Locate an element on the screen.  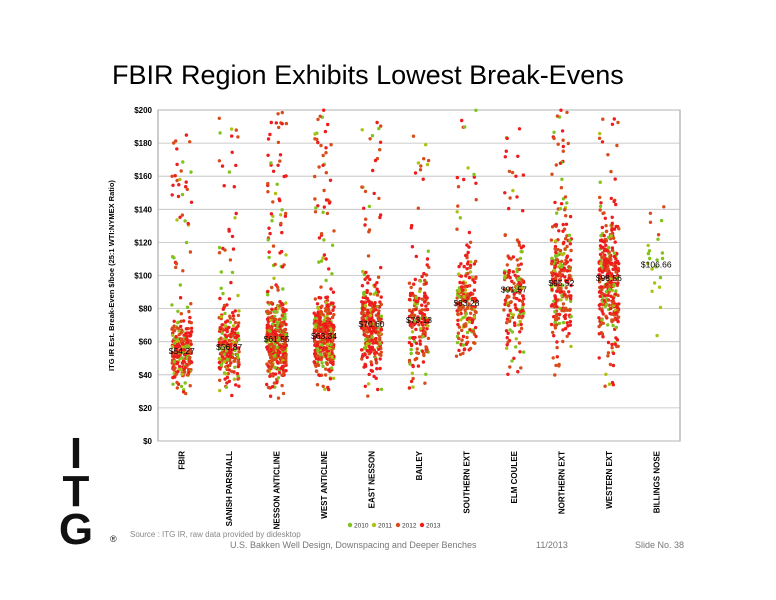
y-tick-label: $200 is located at coordinates (143, 110).